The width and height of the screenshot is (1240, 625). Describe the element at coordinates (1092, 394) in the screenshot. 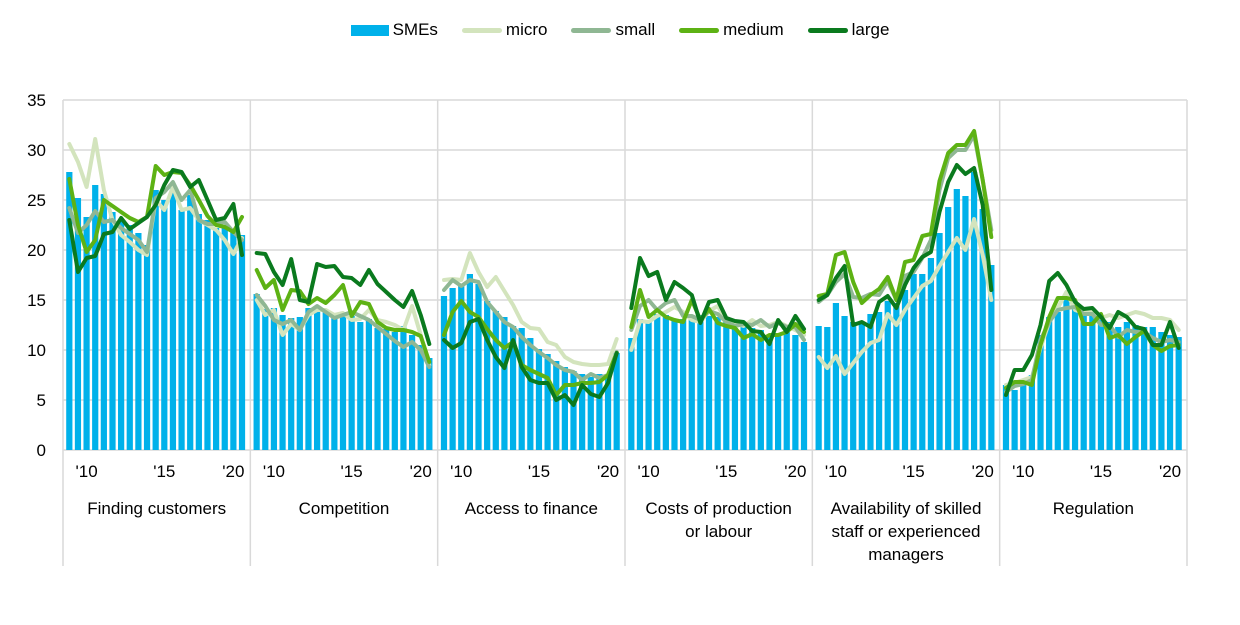

I see `panel: '10 '15 '20 Regulation` at that location.